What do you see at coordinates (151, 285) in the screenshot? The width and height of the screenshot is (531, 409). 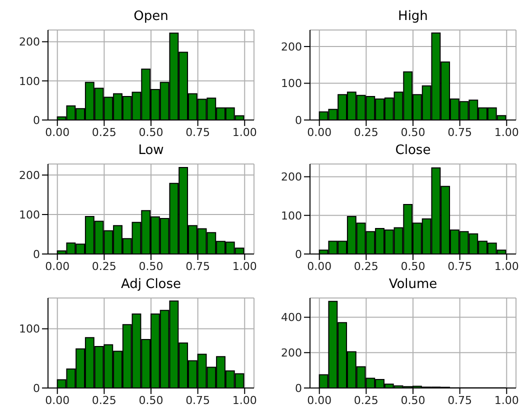 I see `chart-title: Adj Close` at bounding box center [151, 285].